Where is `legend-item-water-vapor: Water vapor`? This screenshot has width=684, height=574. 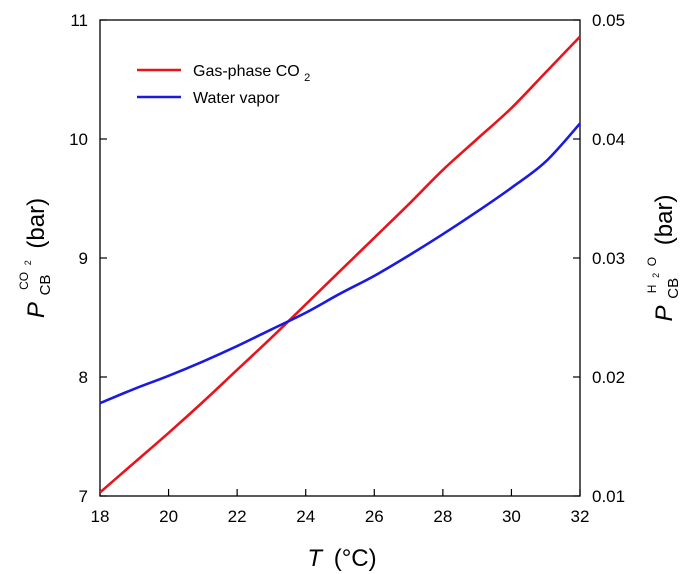 legend-item-water-vapor: Water vapor is located at coordinates (208, 98).